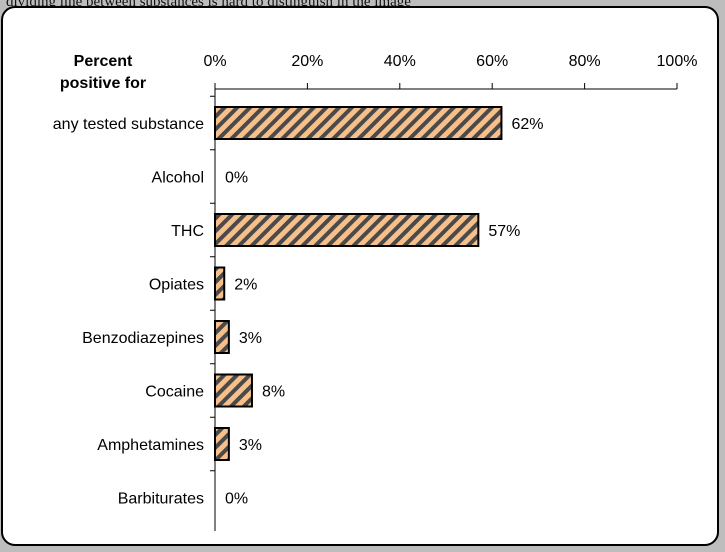  What do you see at coordinates (677, 61) in the screenshot?
I see `x-tick-label-100: 100%` at bounding box center [677, 61].